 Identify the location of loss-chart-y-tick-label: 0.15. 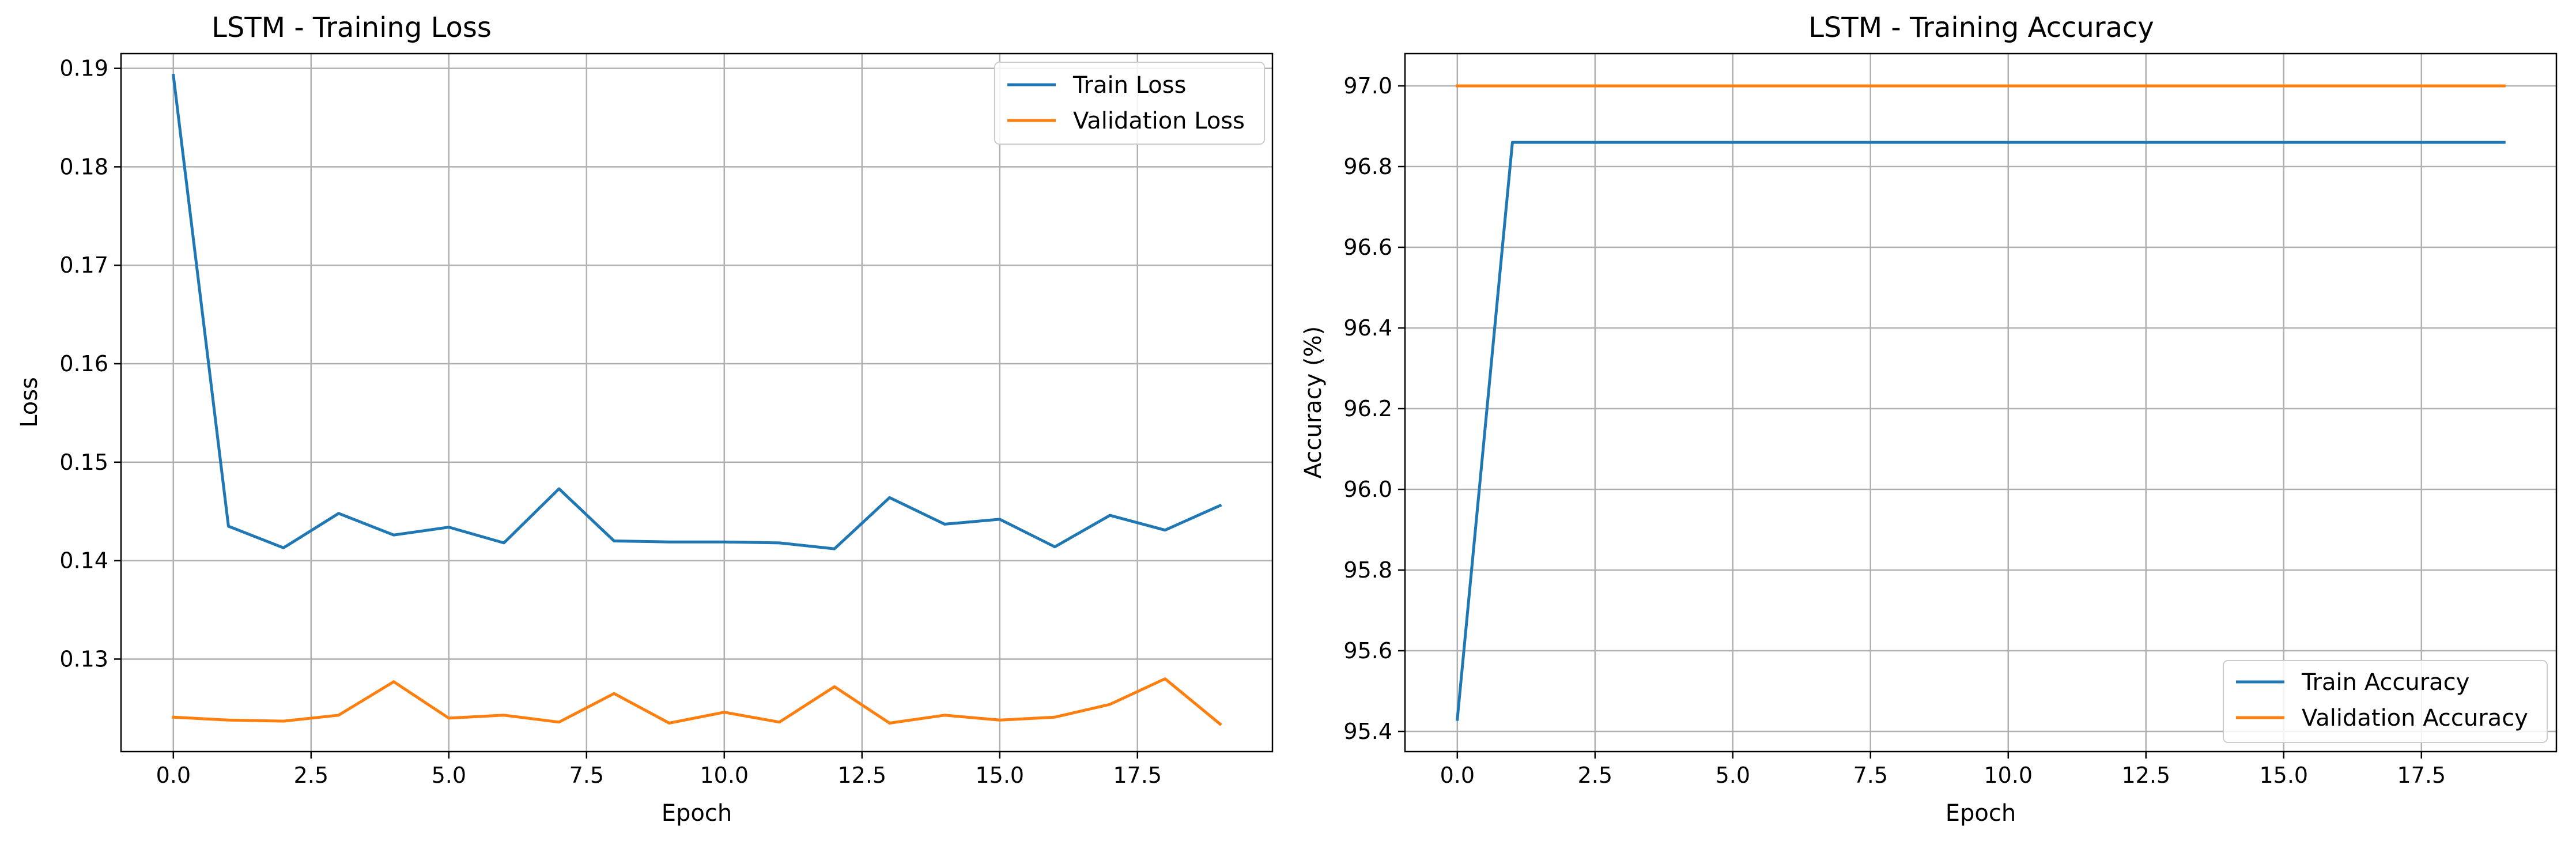
(83, 463).